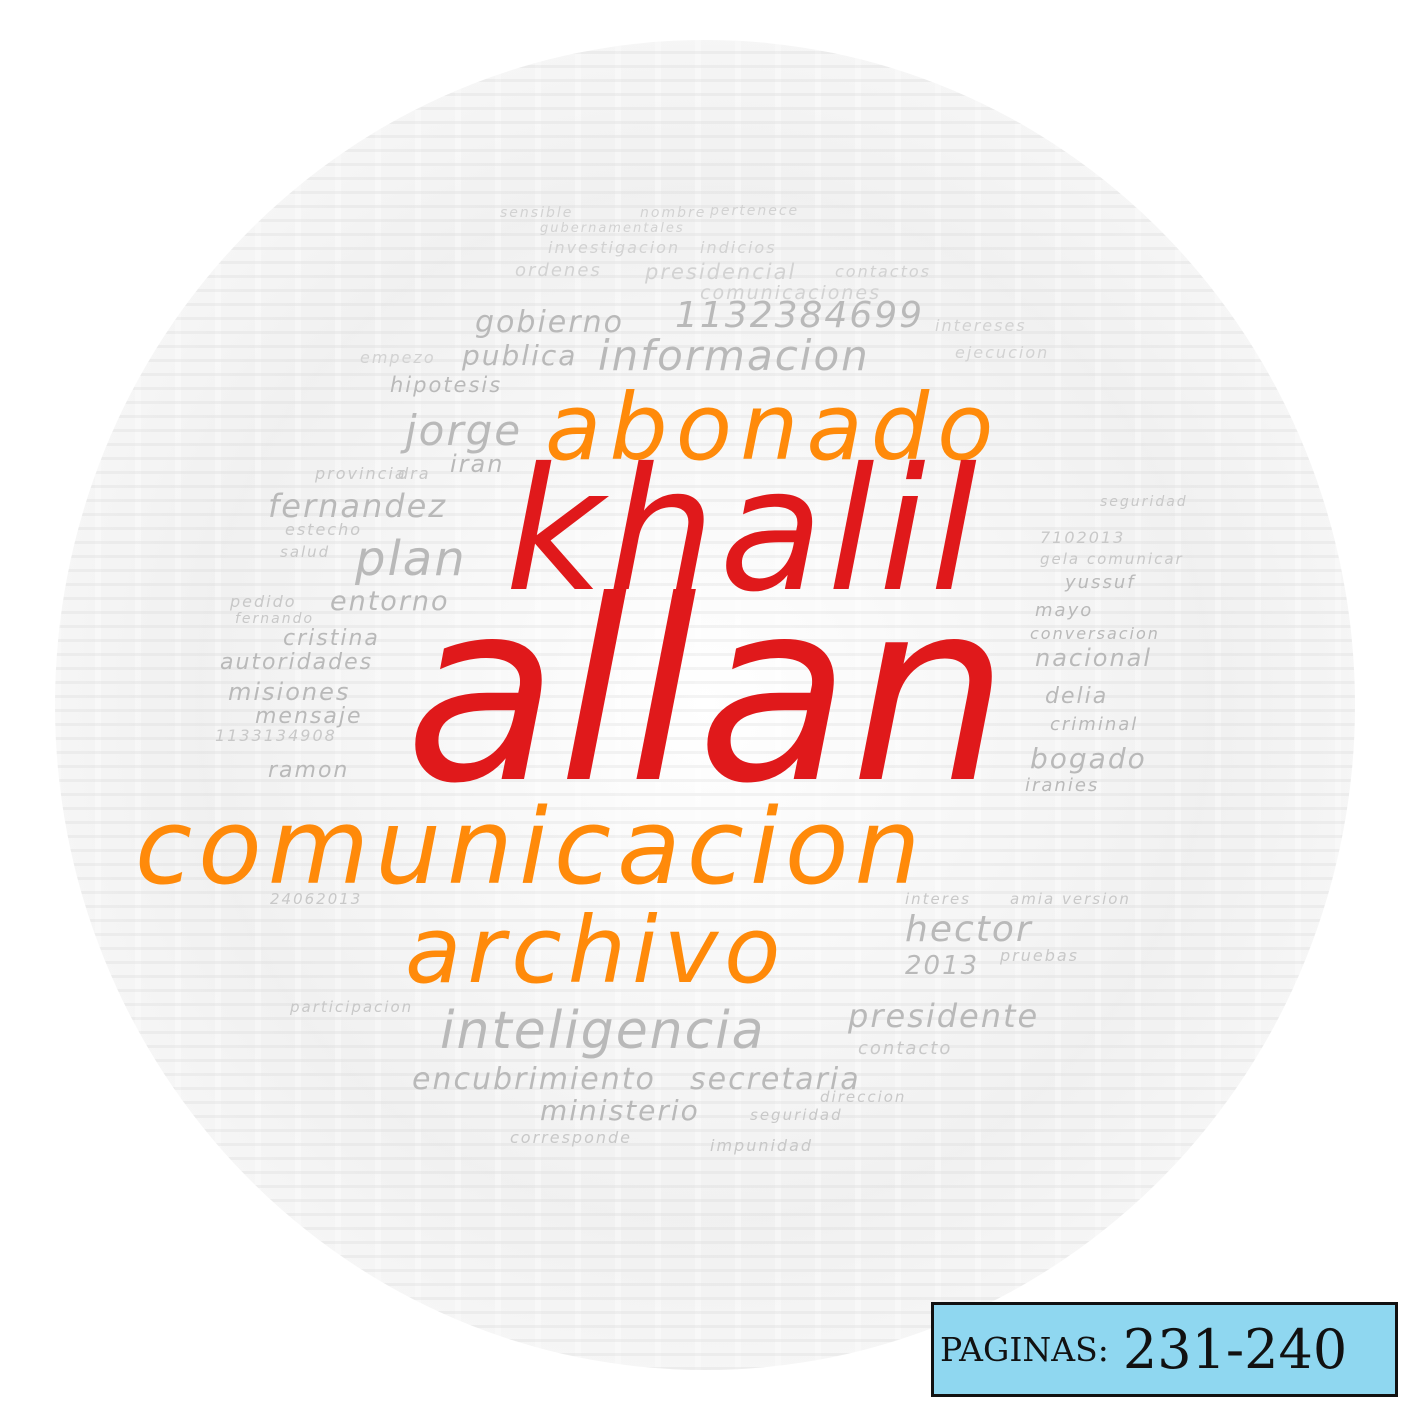 Image resolution: width=1405 pixels, height=1419 pixels. What do you see at coordinates (534, 1079) in the screenshot?
I see `word-encubrimiento: encubrimiento` at bounding box center [534, 1079].